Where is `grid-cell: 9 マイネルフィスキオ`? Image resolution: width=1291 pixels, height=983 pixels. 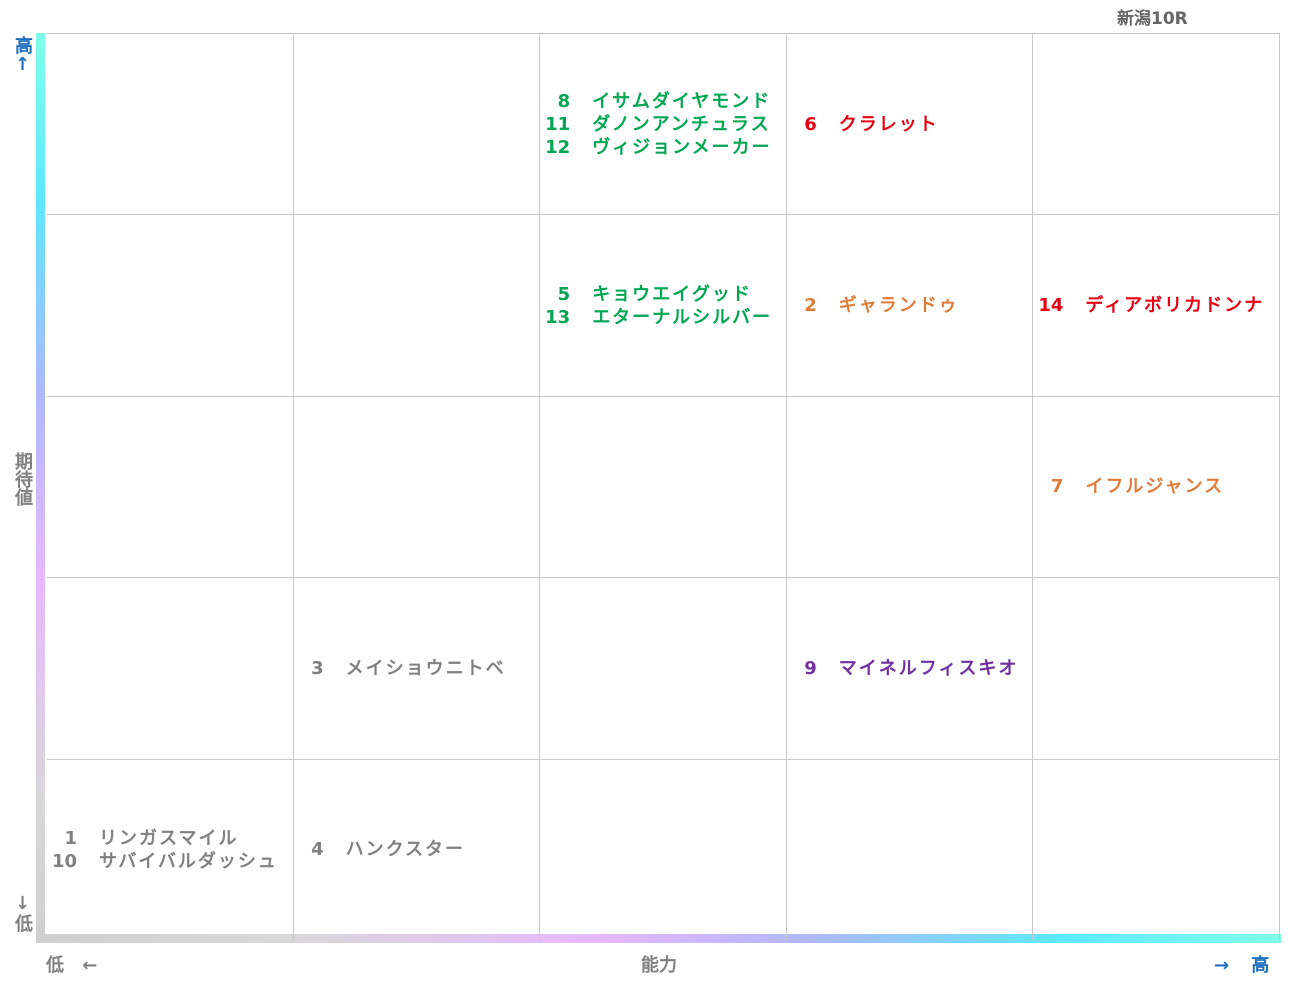
grid-cell: 9 マイネルフィスキオ is located at coordinates (910, 668).